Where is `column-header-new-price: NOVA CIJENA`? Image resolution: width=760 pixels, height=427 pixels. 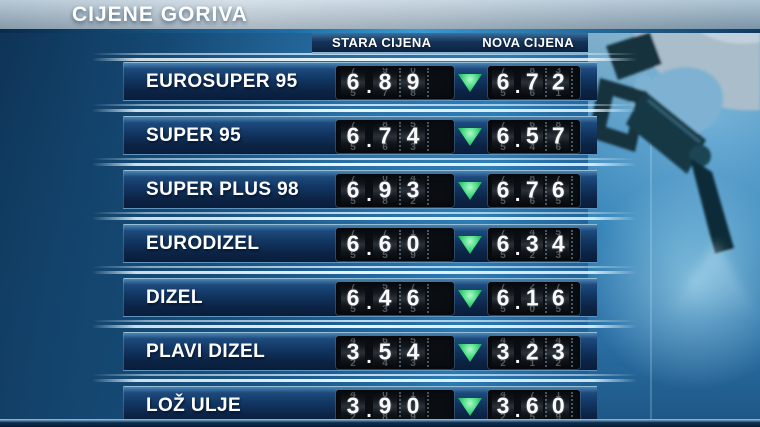 column-header-new-price: NOVA CIJENA is located at coordinates (528, 42).